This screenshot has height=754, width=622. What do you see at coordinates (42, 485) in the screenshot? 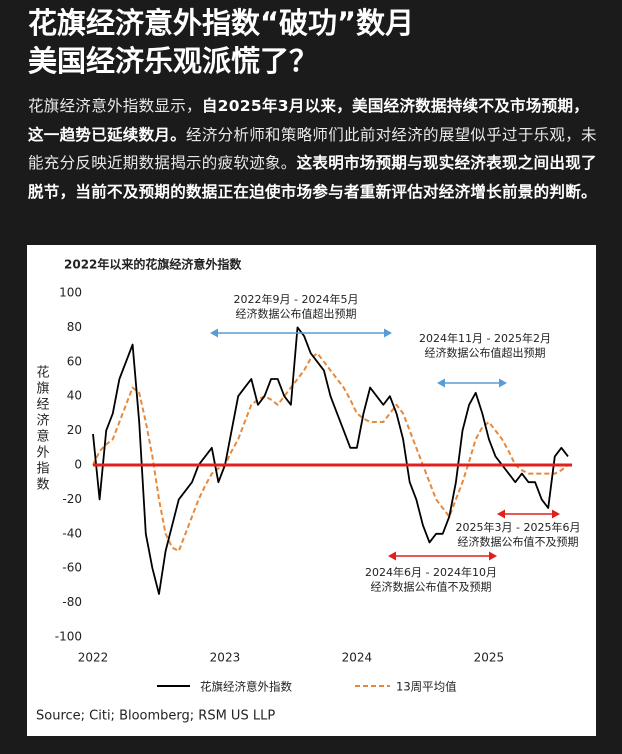
I see `y-axis-label-char: 数` at bounding box center [42, 485].